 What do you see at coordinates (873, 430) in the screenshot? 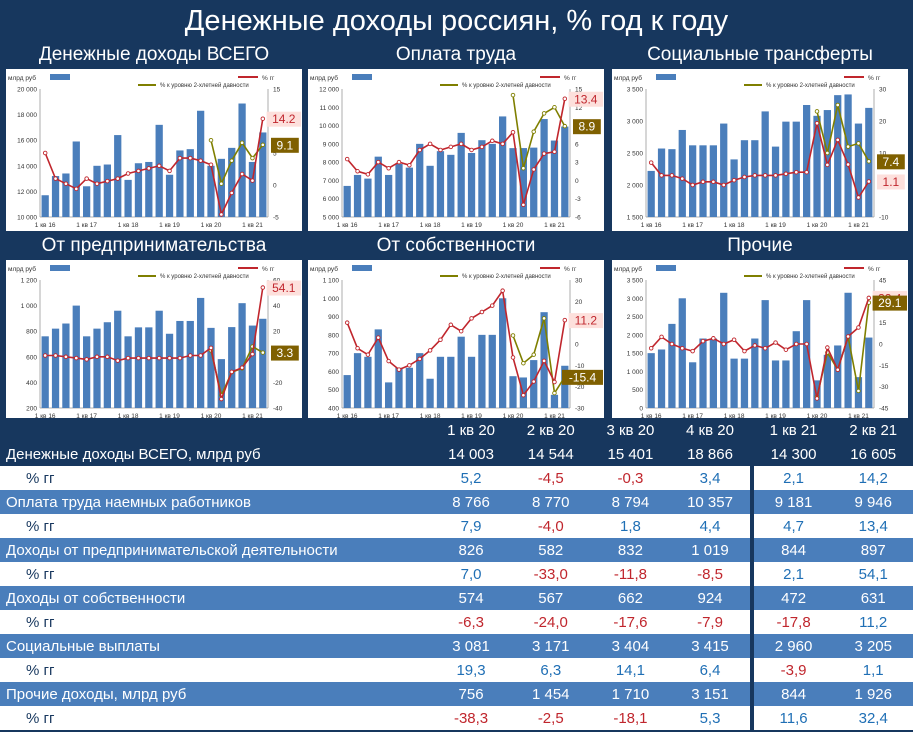
I see `table-header-cell: 2 кв 21` at bounding box center [873, 430].